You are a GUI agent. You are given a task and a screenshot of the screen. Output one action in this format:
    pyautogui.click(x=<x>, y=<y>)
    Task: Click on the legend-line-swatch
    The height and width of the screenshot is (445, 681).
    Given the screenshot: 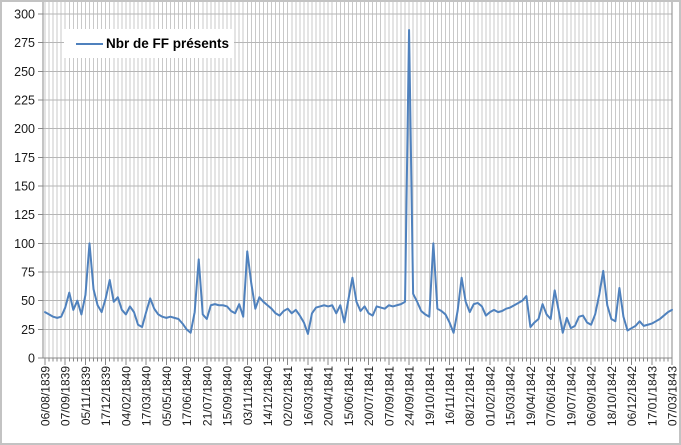 What is the action you would take?
    pyautogui.click(x=89, y=43)
    